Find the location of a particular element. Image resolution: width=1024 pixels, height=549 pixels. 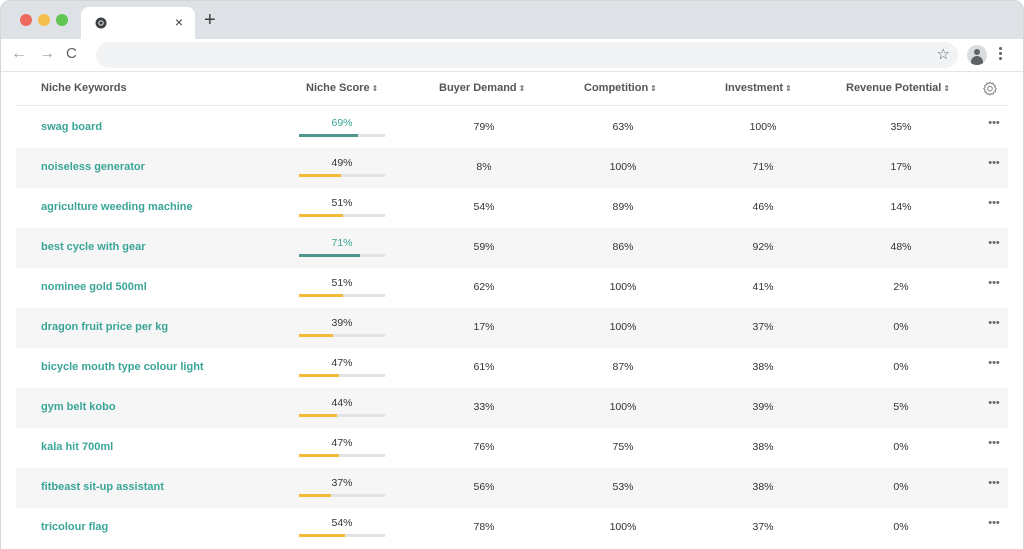

competition-value: 63% is located at coordinates (623, 127).